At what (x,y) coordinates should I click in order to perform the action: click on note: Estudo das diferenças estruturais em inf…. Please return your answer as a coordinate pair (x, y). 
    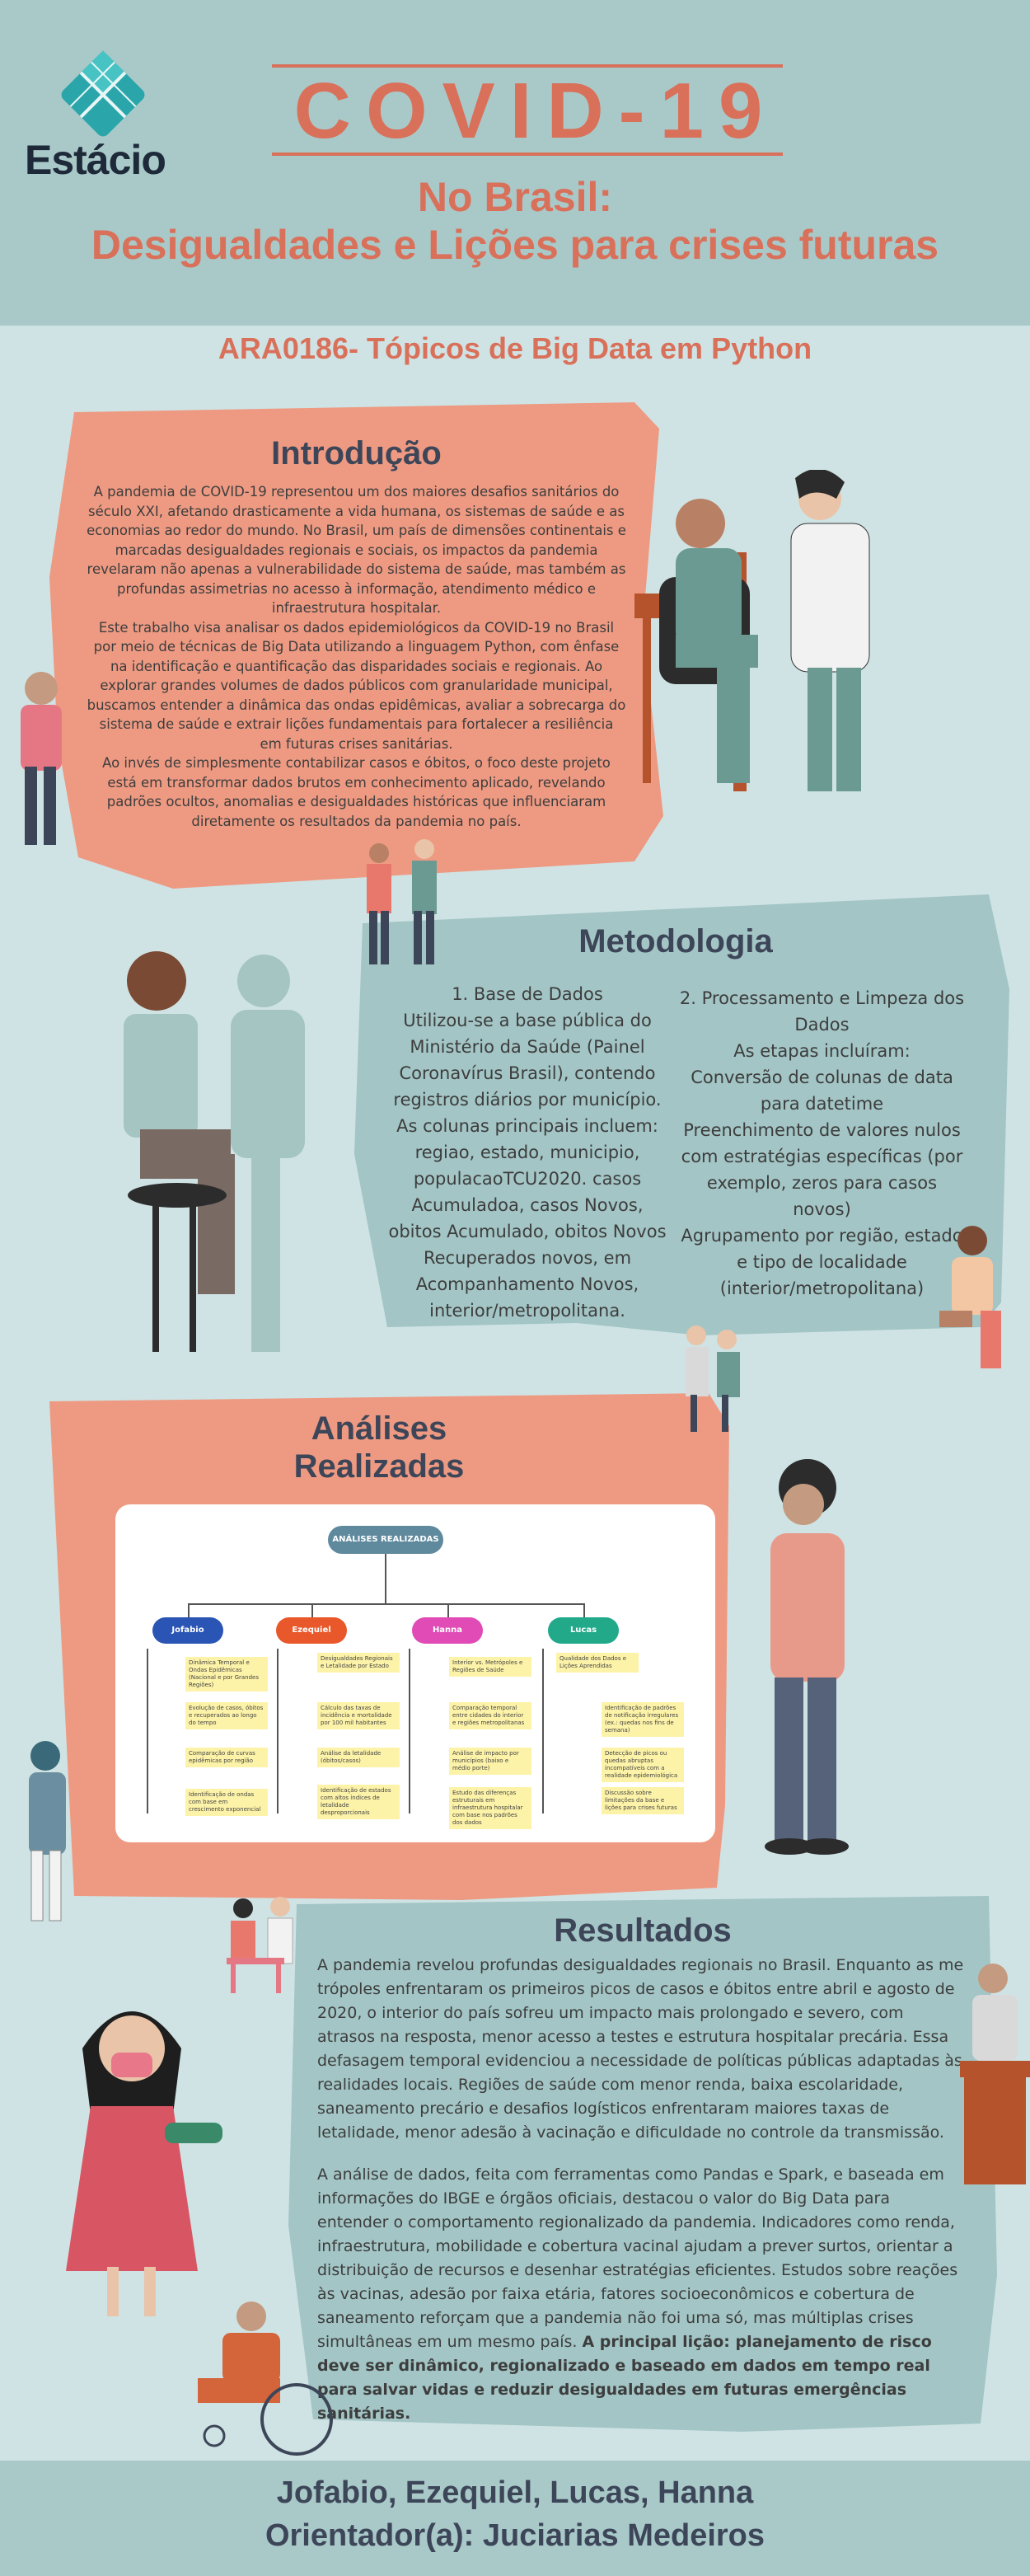
    Looking at the image, I should click on (490, 1808).